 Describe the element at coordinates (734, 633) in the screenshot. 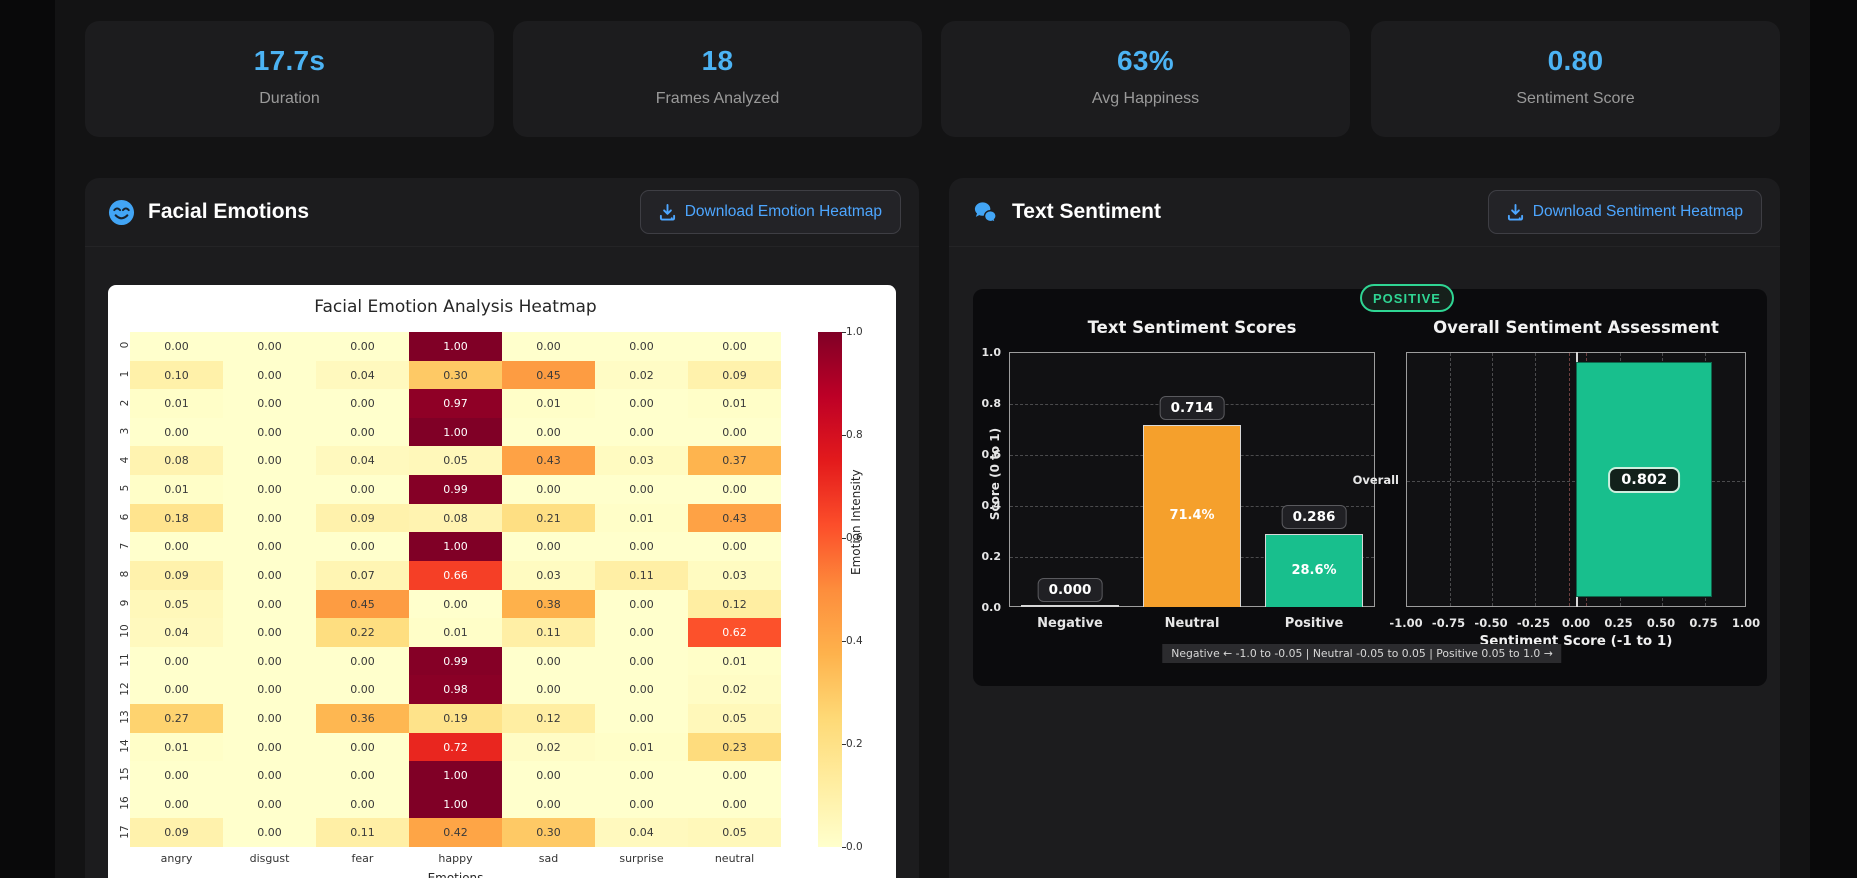

I see `heatmap-cell: 0.62` at that location.